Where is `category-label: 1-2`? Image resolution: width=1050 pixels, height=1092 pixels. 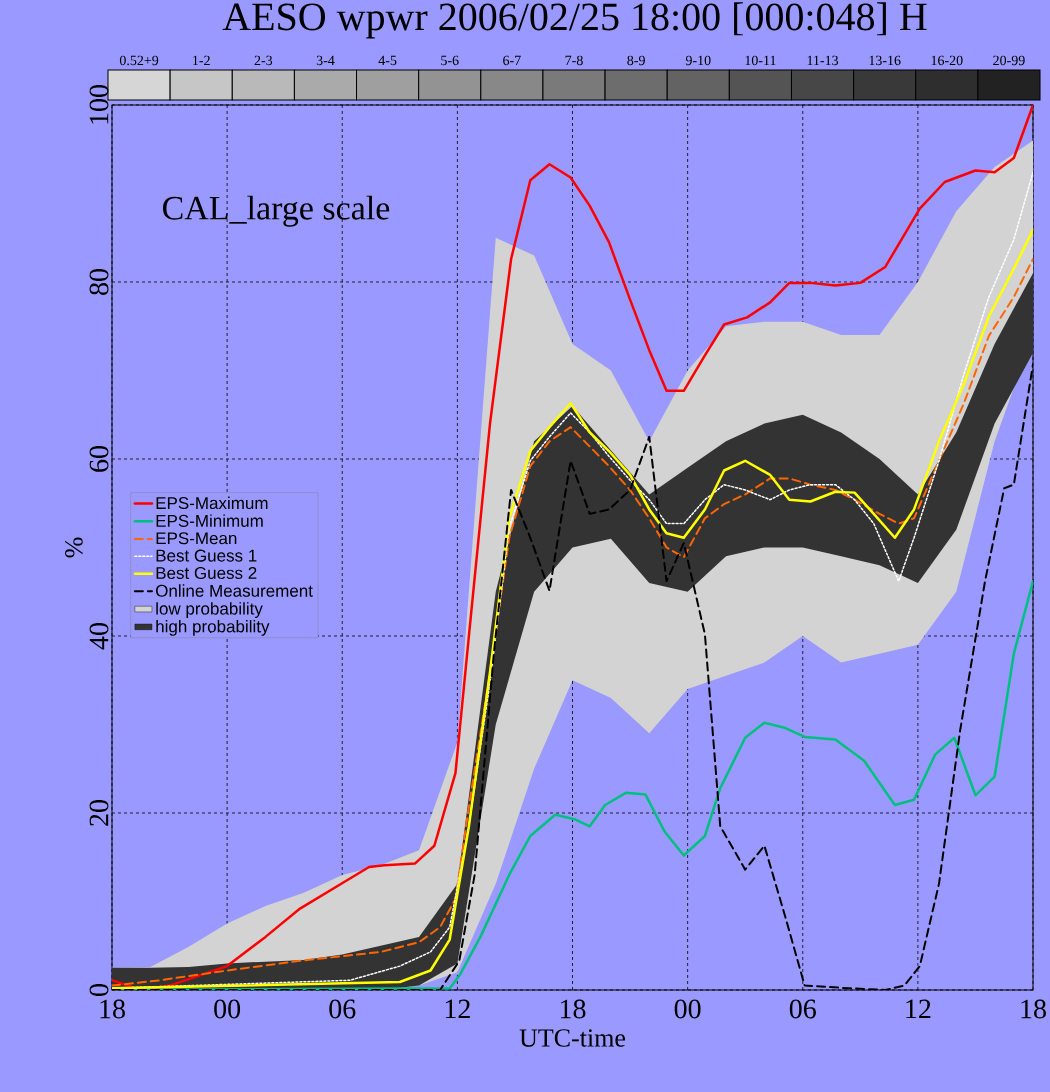 category-label: 1-2 is located at coordinates (201, 60).